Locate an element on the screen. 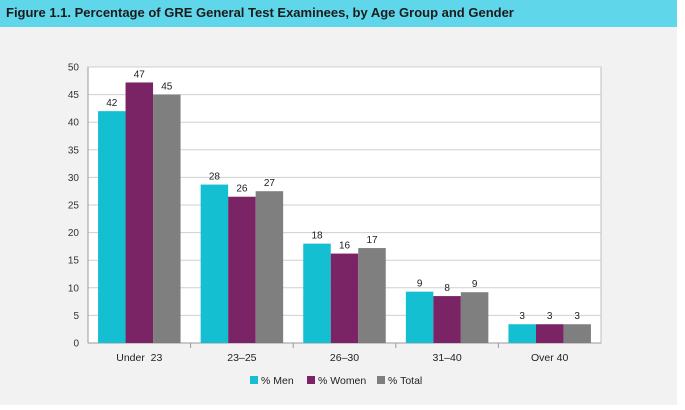 This screenshot has width=685, height=410. legend-label: % Women is located at coordinates (342, 381).